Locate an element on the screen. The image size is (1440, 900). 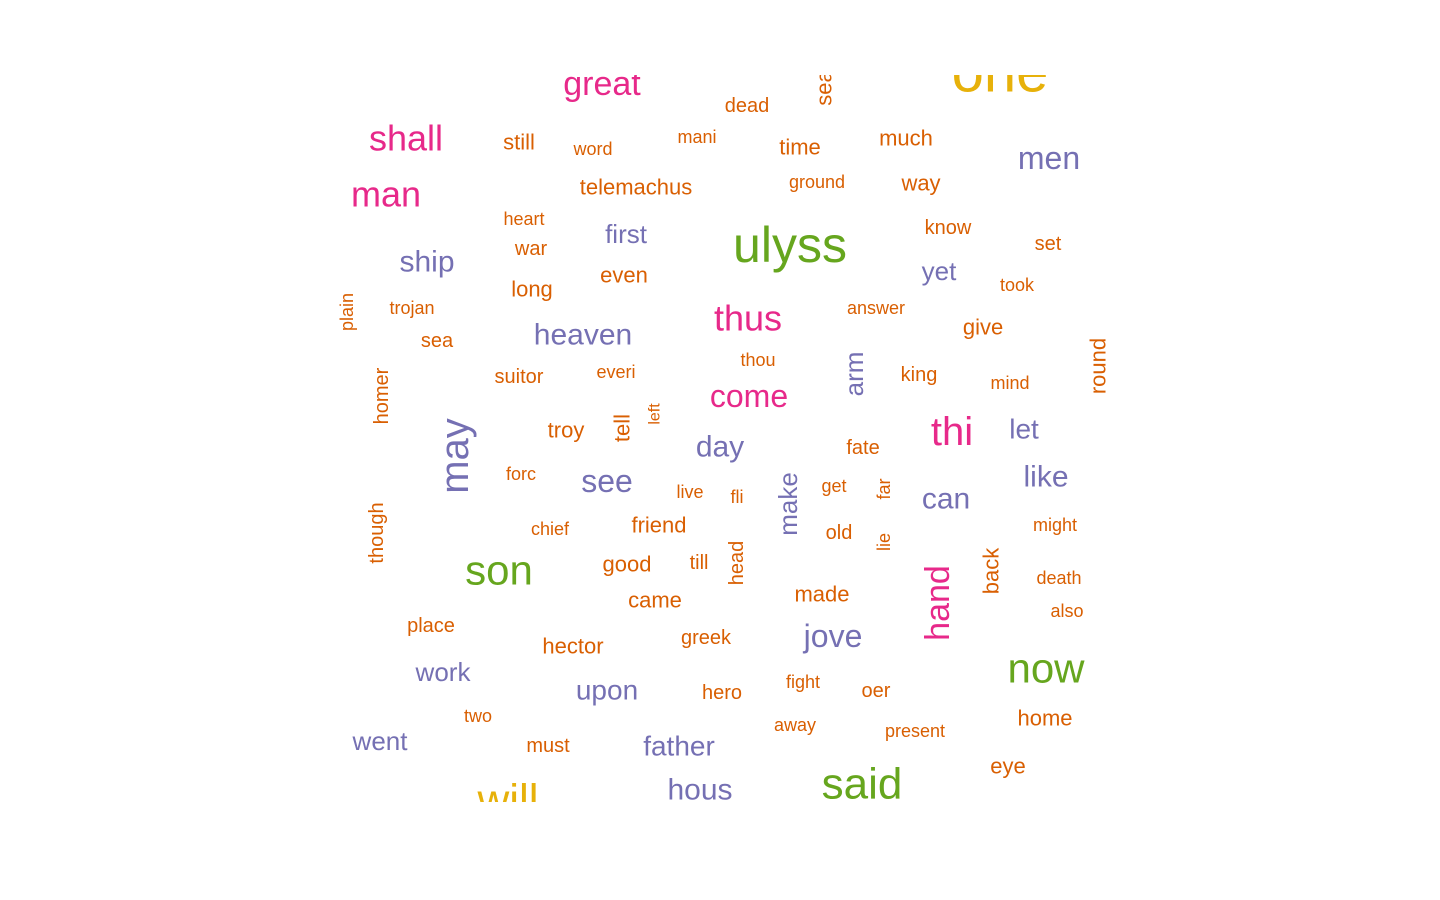
word-friend: friend is located at coordinates (658, 525).